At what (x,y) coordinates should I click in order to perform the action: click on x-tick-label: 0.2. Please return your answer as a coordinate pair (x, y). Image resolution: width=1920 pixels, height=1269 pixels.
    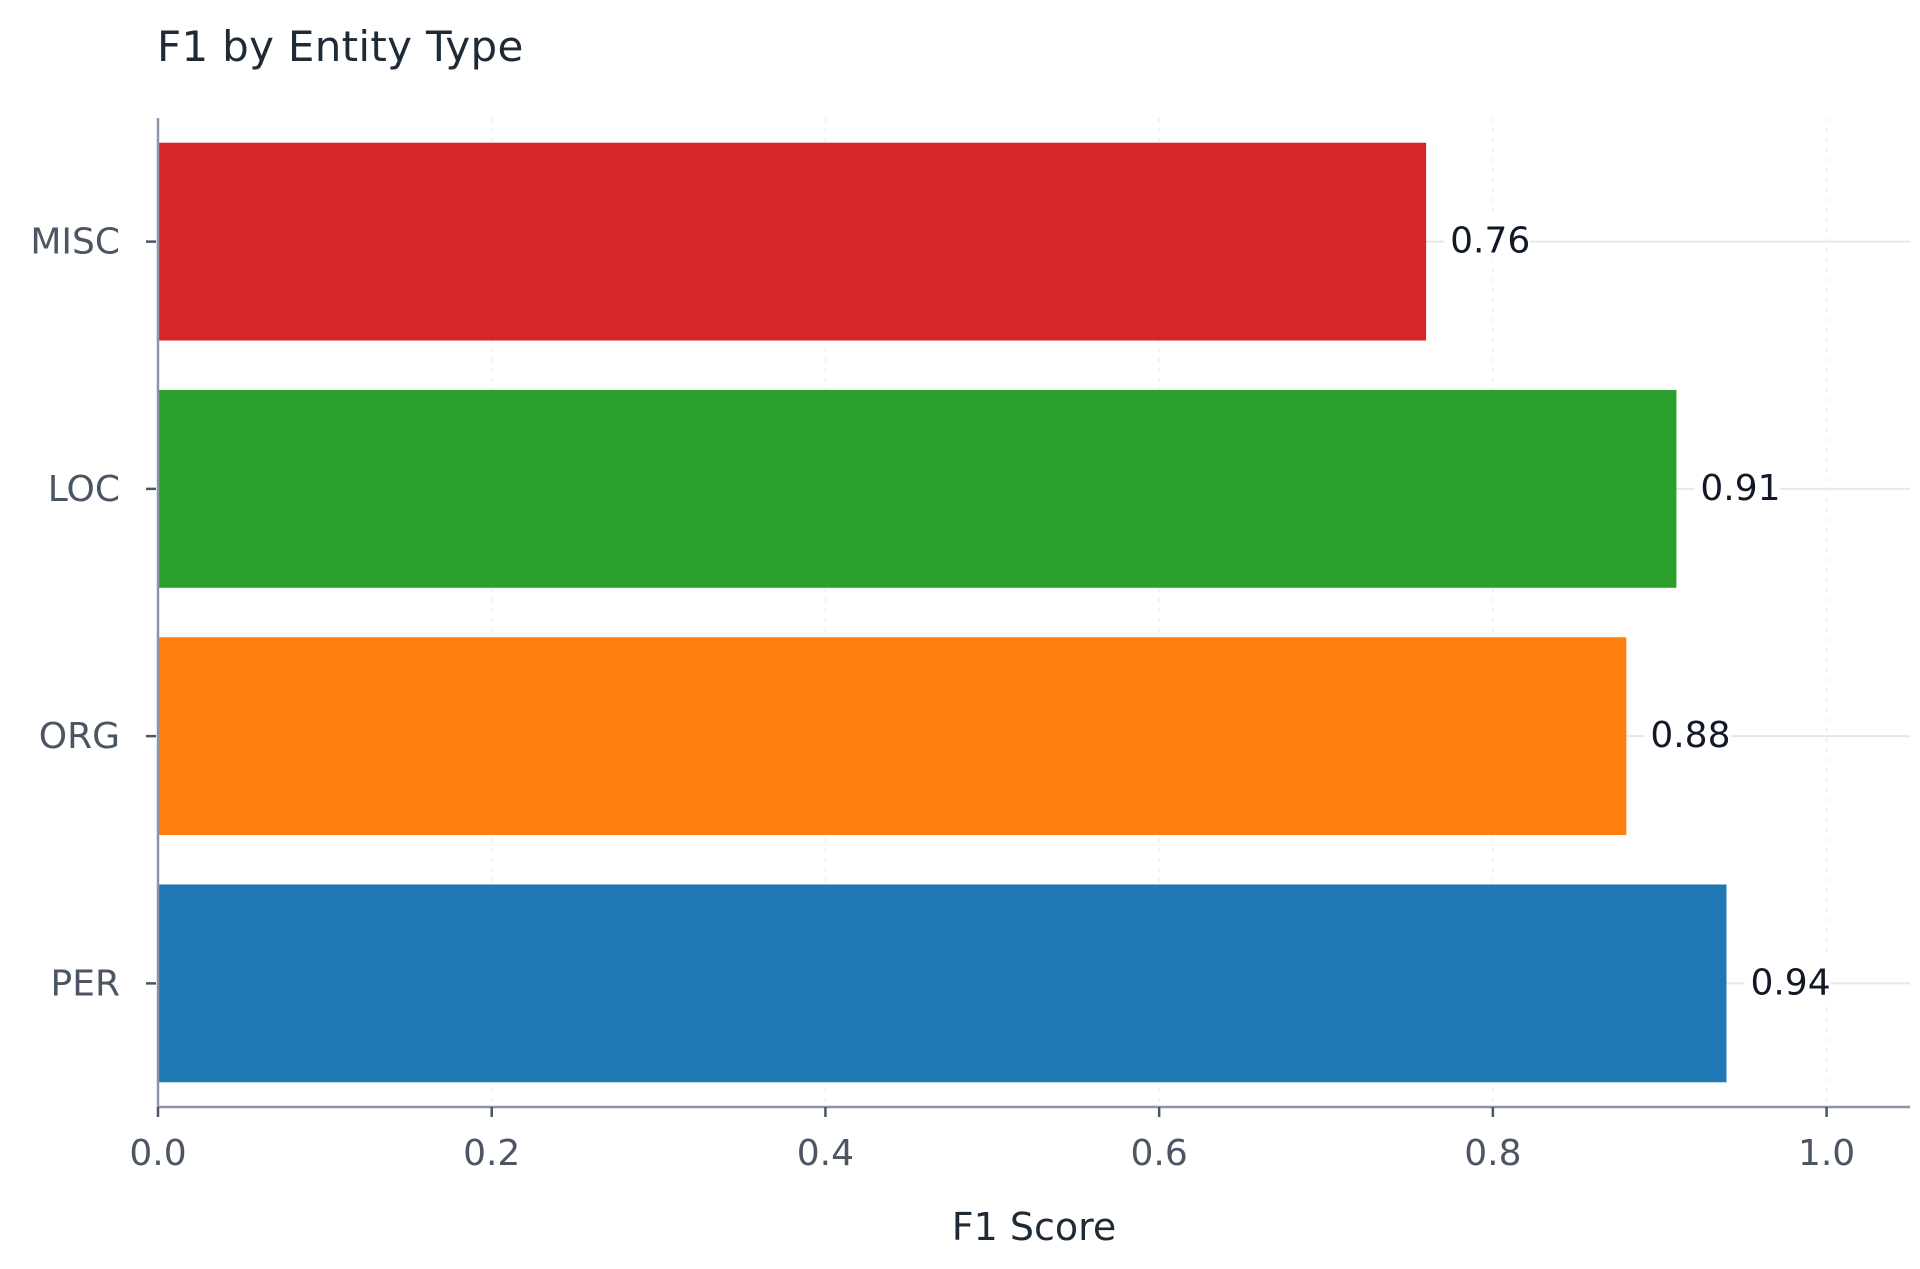
    Looking at the image, I should click on (491, 1153).